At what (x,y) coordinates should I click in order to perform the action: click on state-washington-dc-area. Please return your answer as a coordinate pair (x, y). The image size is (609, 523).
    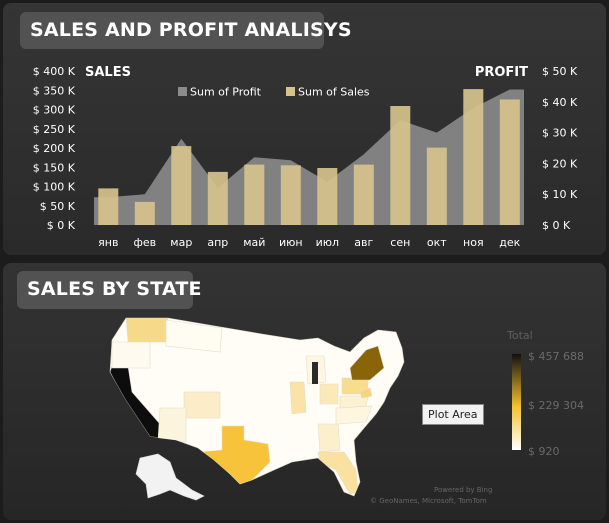
    Looking at the image, I should click on (366, 393).